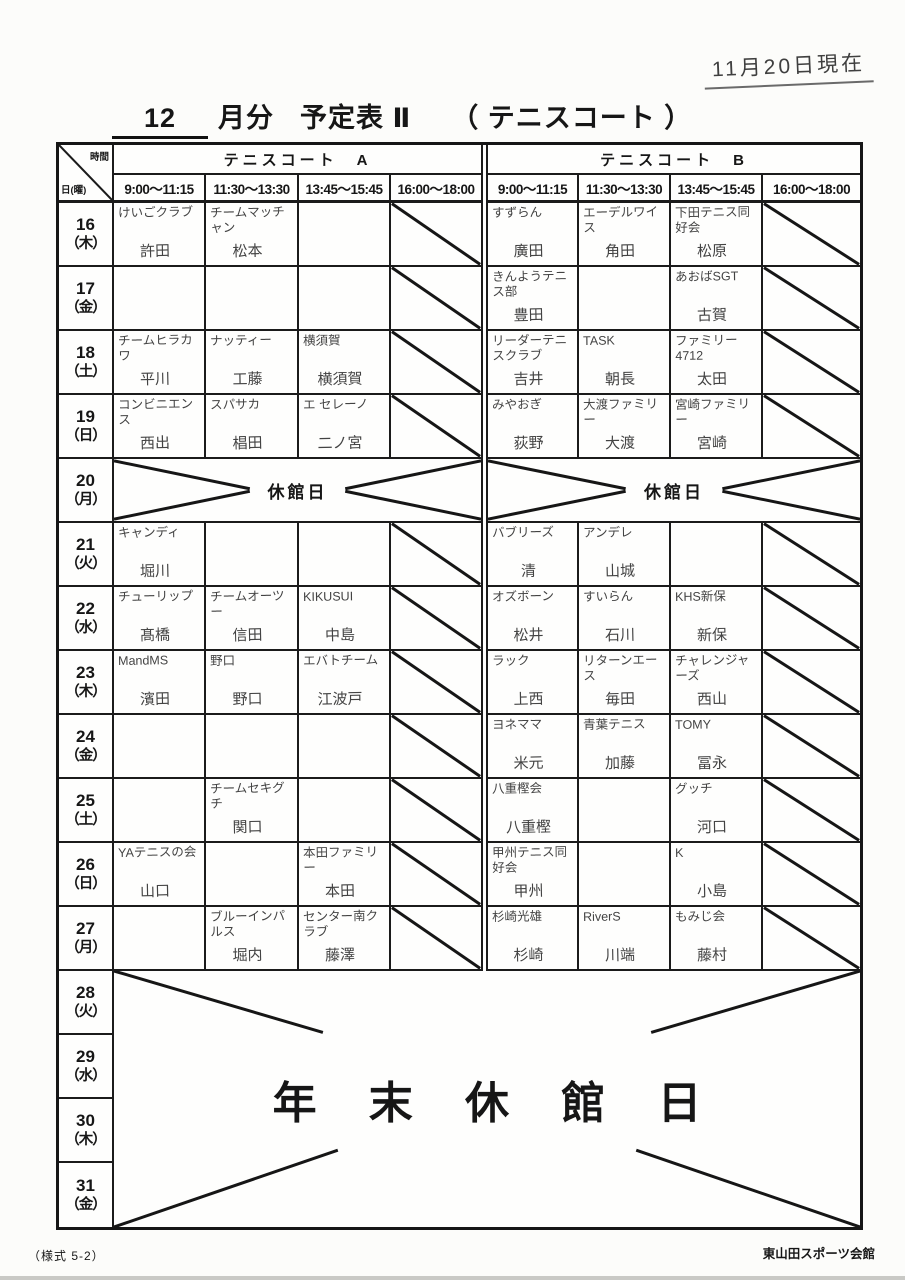 The image size is (905, 1280). Describe the element at coordinates (572, 118) in the screenshot. I see `title-paren: （ テニスコート ）` at that location.